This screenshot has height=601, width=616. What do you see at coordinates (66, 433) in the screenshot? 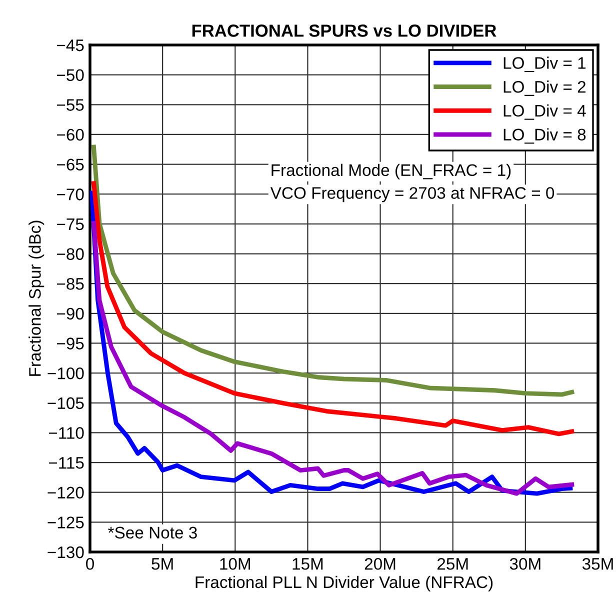
I see `y-tick-label: −110` at bounding box center [66, 433].